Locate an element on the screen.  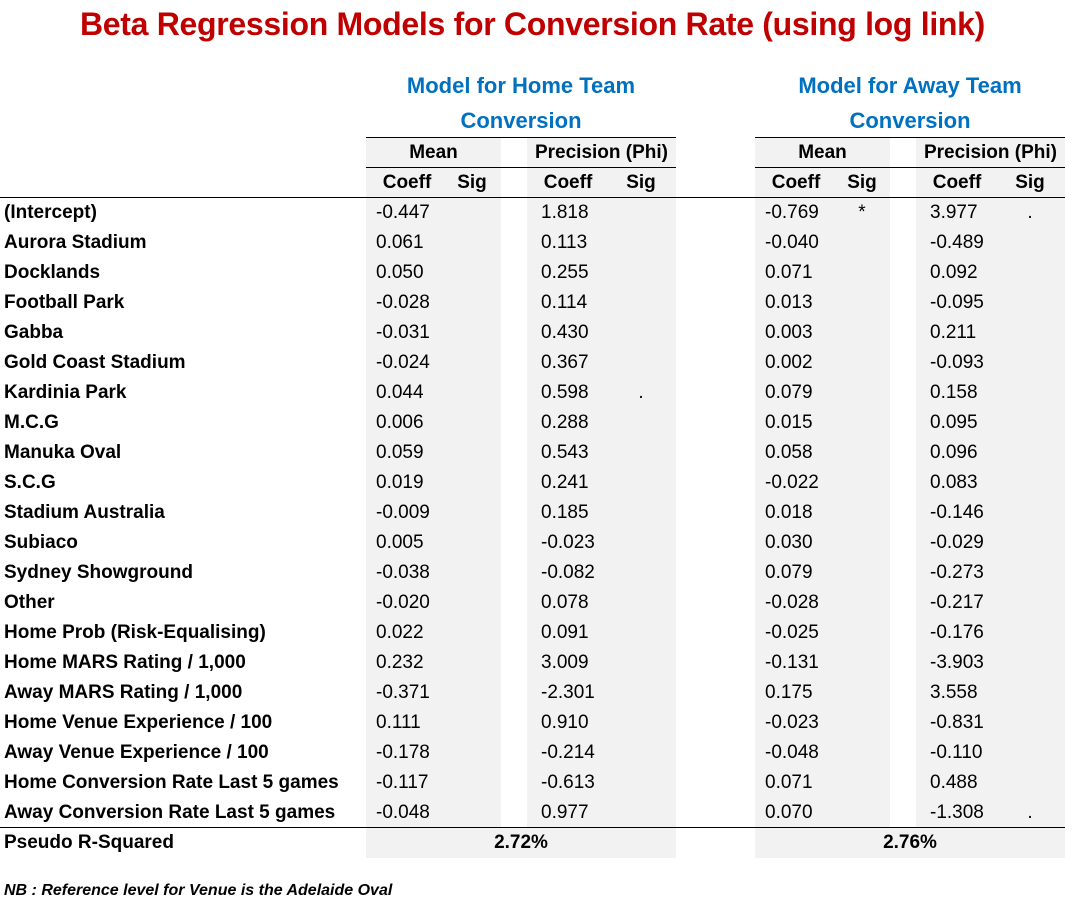
row-label: Gabba is located at coordinates (34, 332).